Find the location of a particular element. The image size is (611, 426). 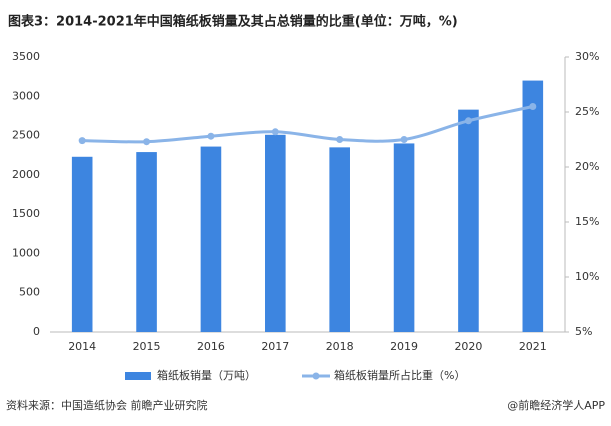

x-tick-label: 2018 is located at coordinates (340, 346).